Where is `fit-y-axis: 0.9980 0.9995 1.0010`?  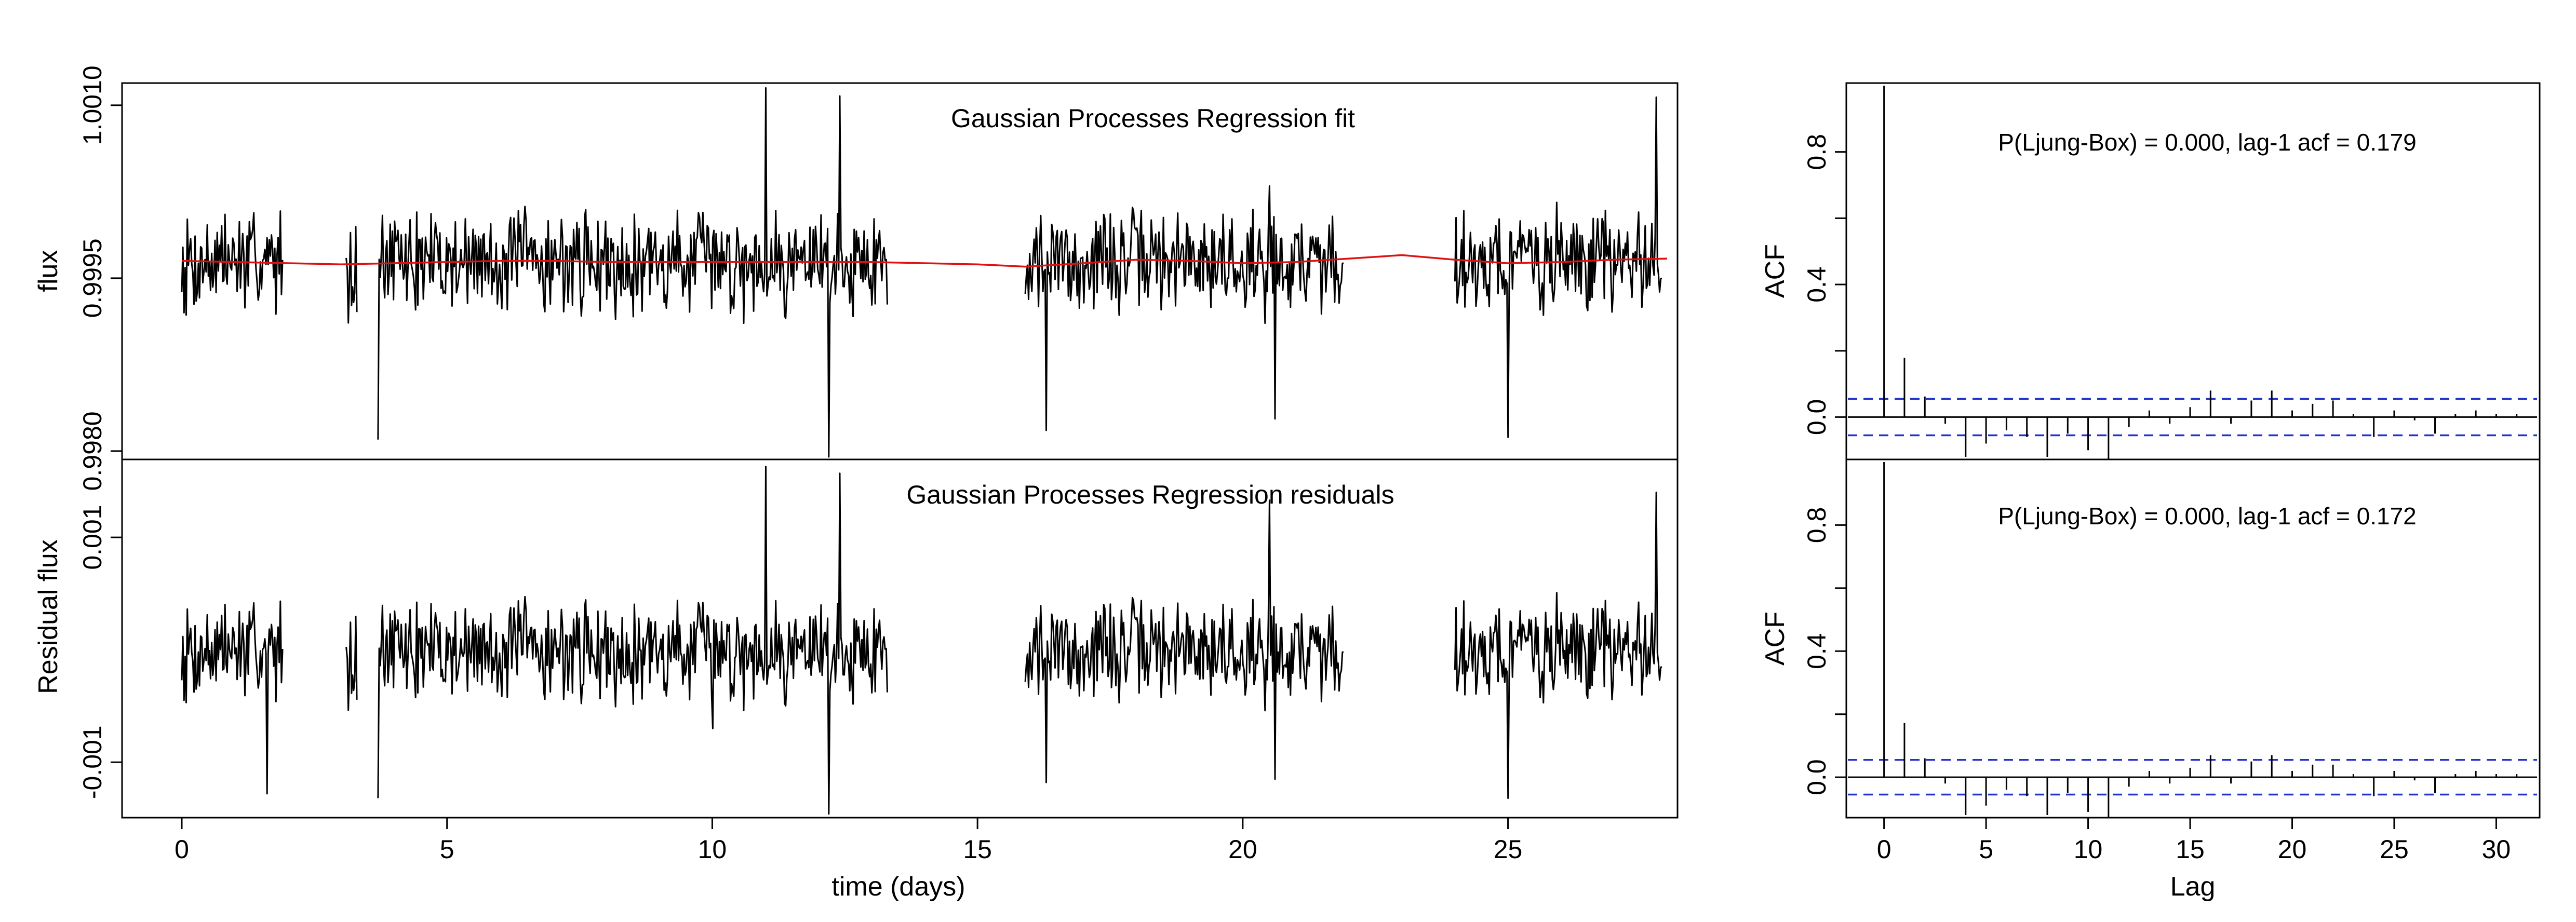 fit-y-axis: 0.9980 0.9995 1.0010 is located at coordinates (101, 278).